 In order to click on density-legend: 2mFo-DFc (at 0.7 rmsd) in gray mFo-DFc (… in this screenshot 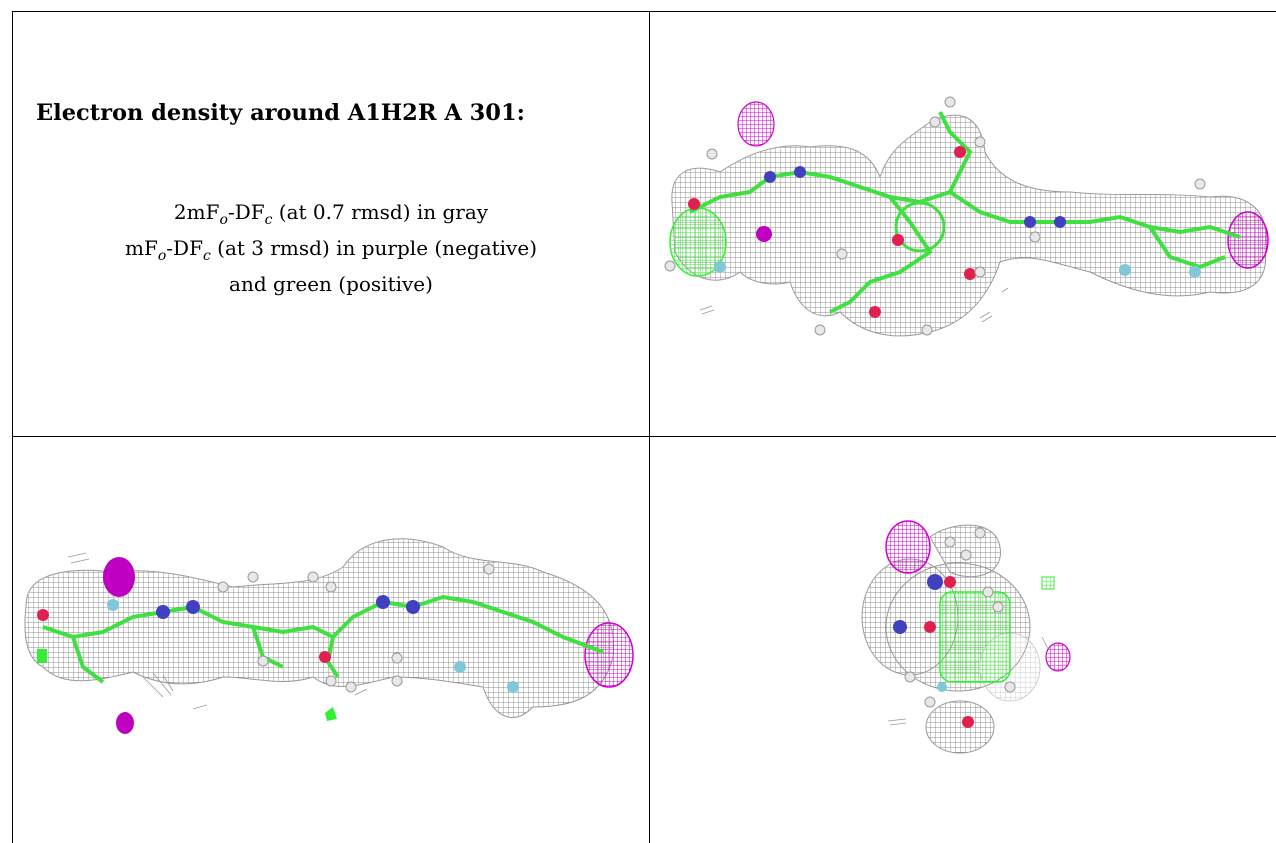, I will do `click(331, 248)`.